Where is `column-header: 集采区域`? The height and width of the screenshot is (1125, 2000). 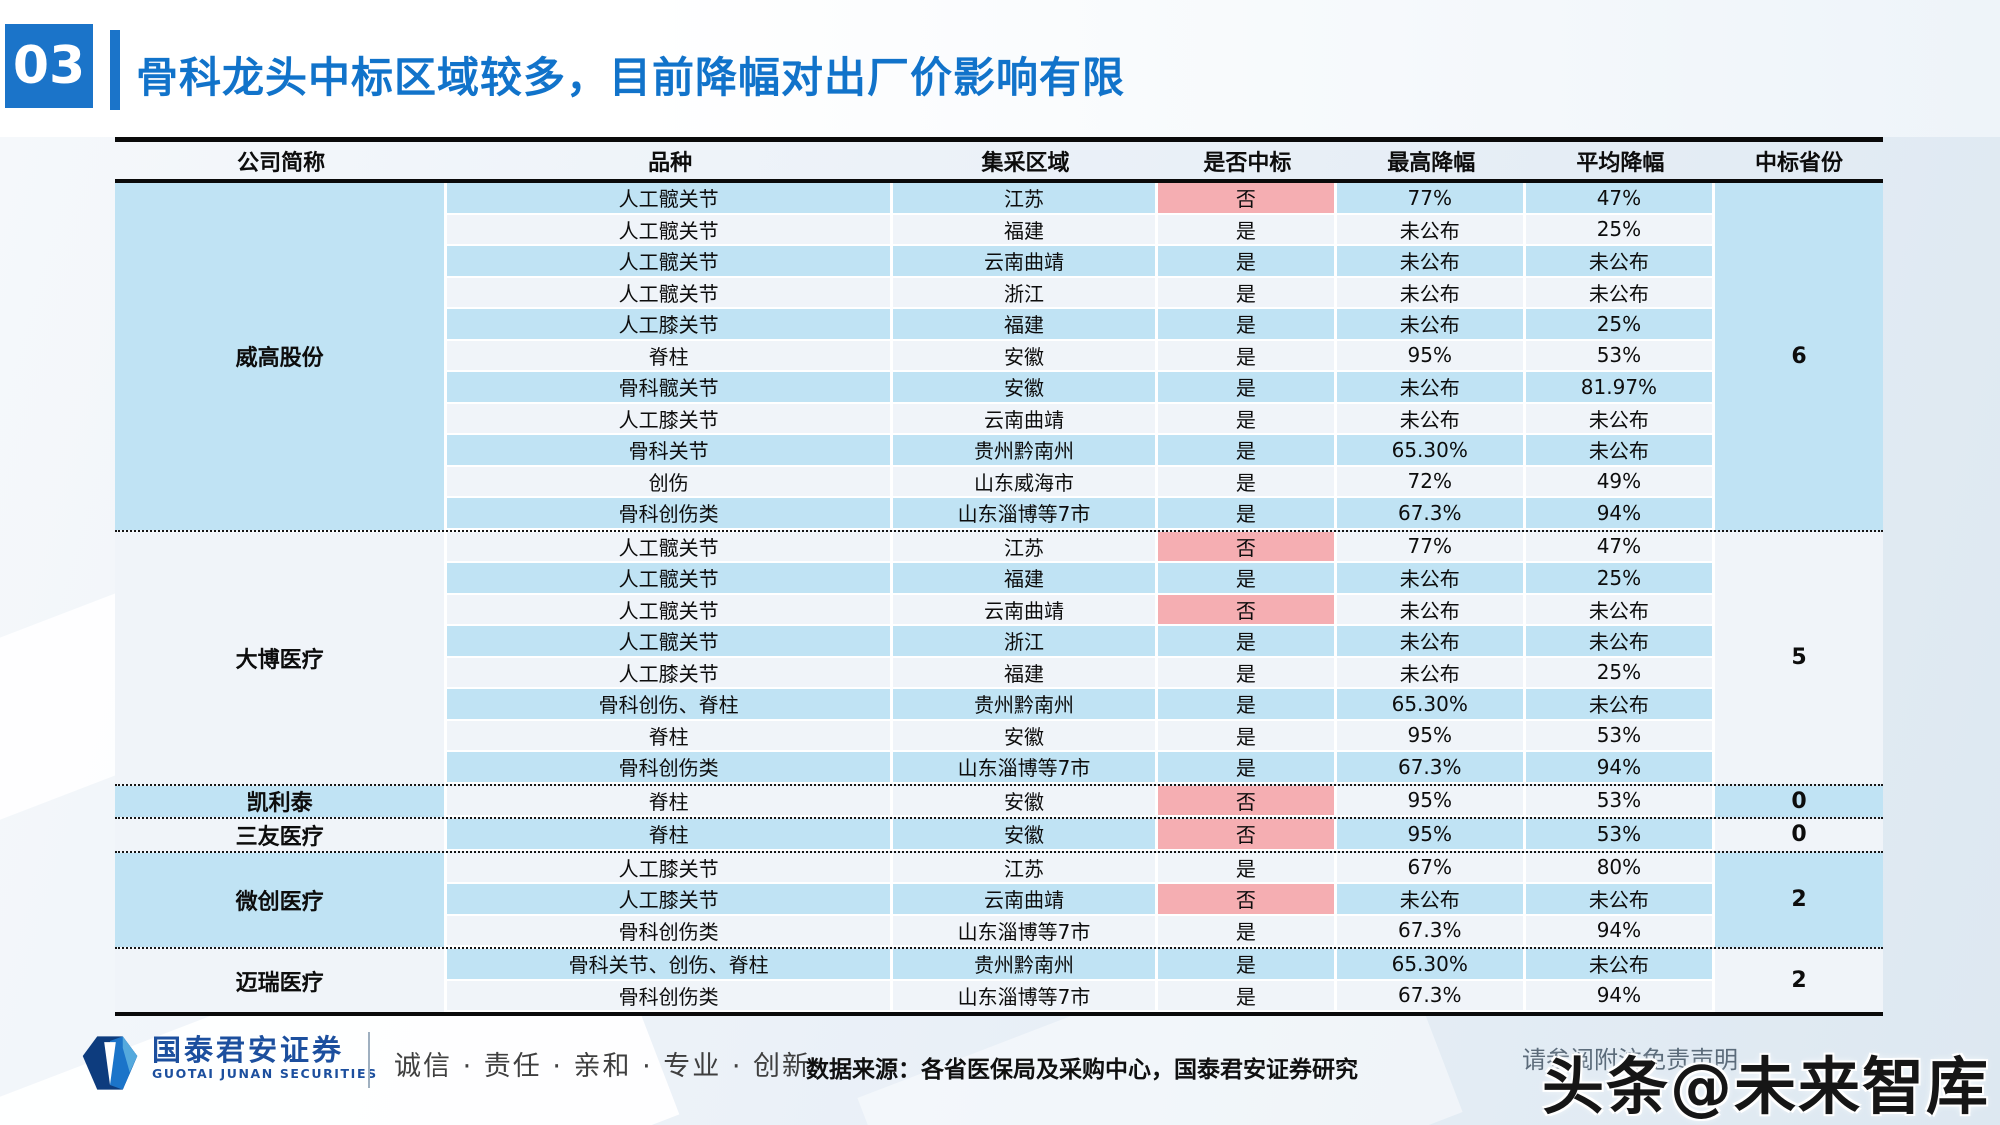
column-header: 集采区域 is located at coordinates (1025, 163).